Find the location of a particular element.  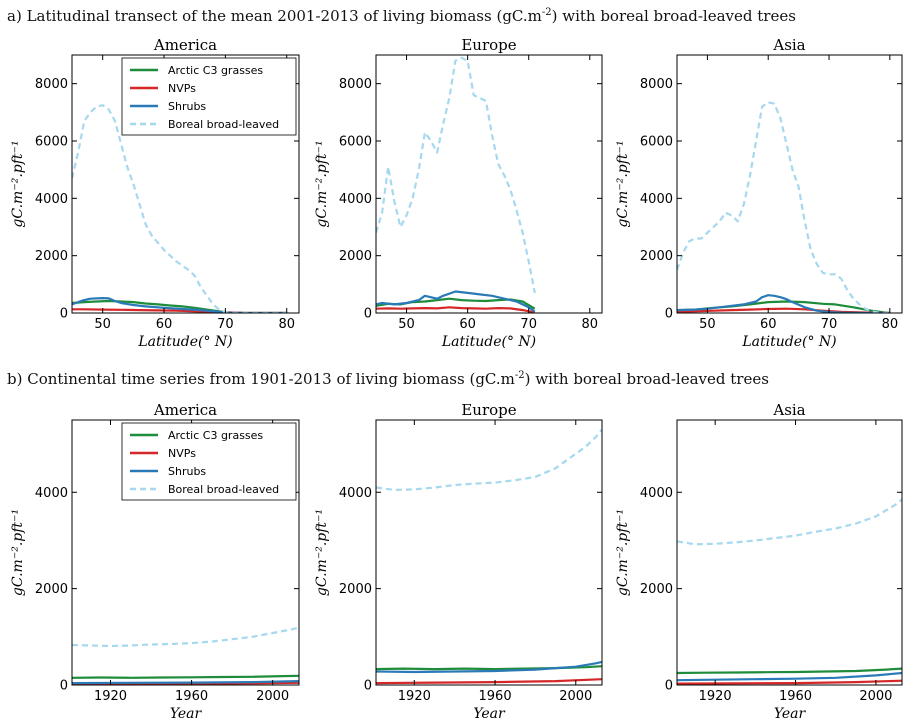

section-b-title-tail: ) with boreal broad-leaved trees is located at coordinates (646, 379).